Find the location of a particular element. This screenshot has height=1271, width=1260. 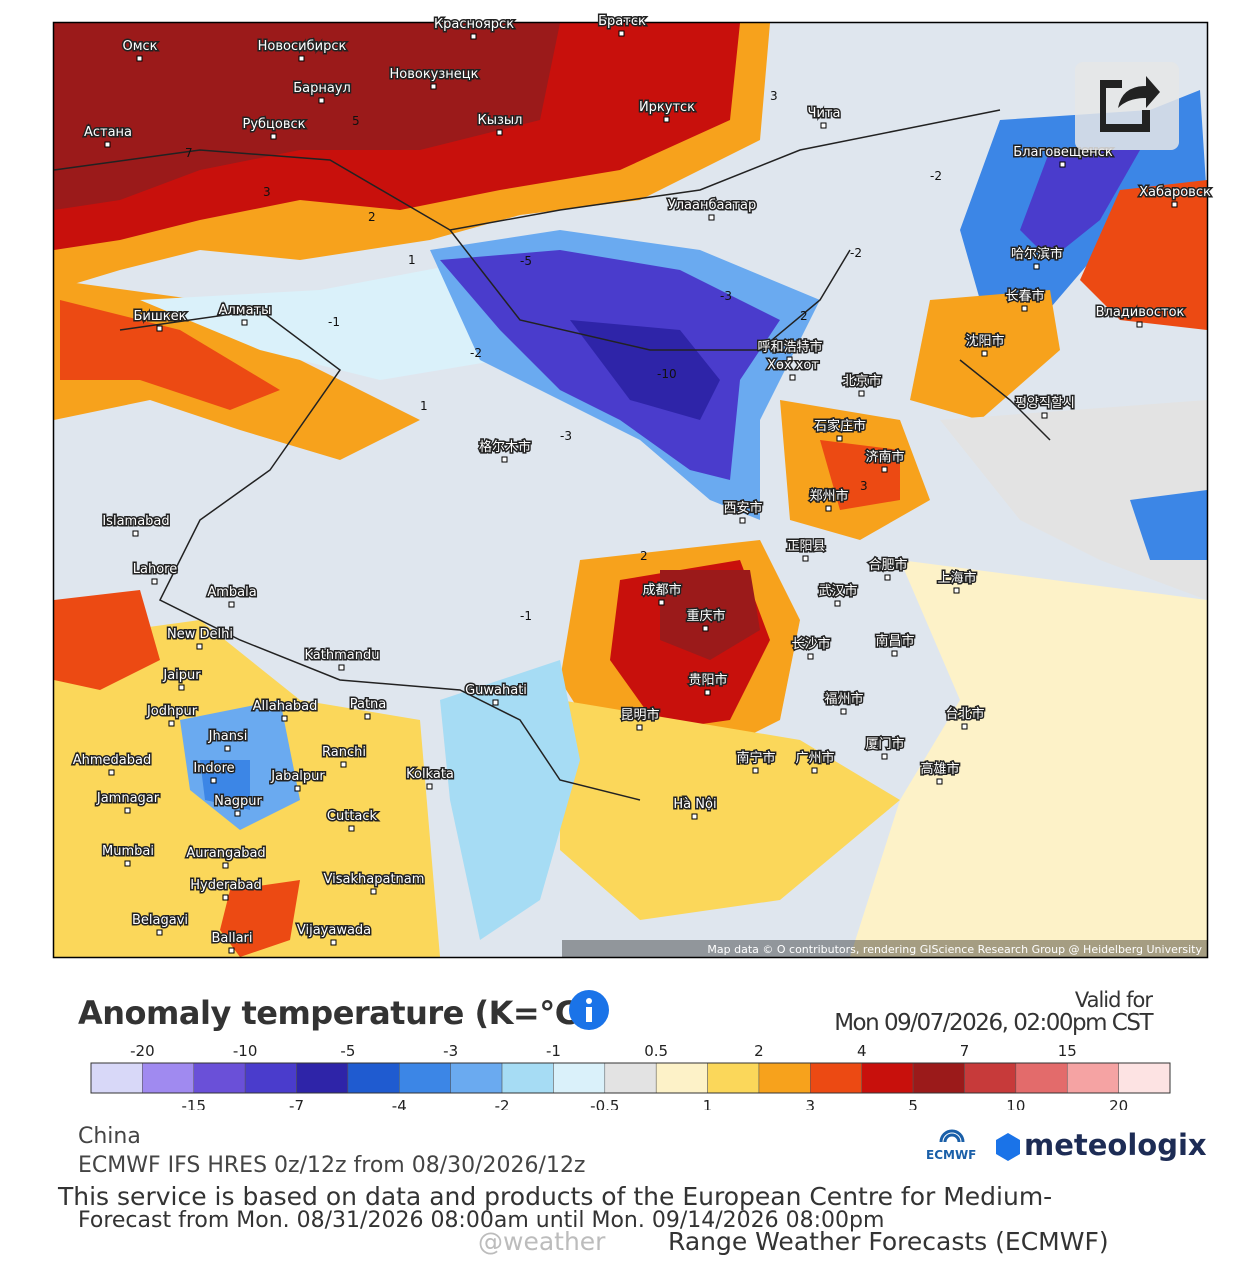

city-label: 南宁市 is located at coordinates (755, 758).